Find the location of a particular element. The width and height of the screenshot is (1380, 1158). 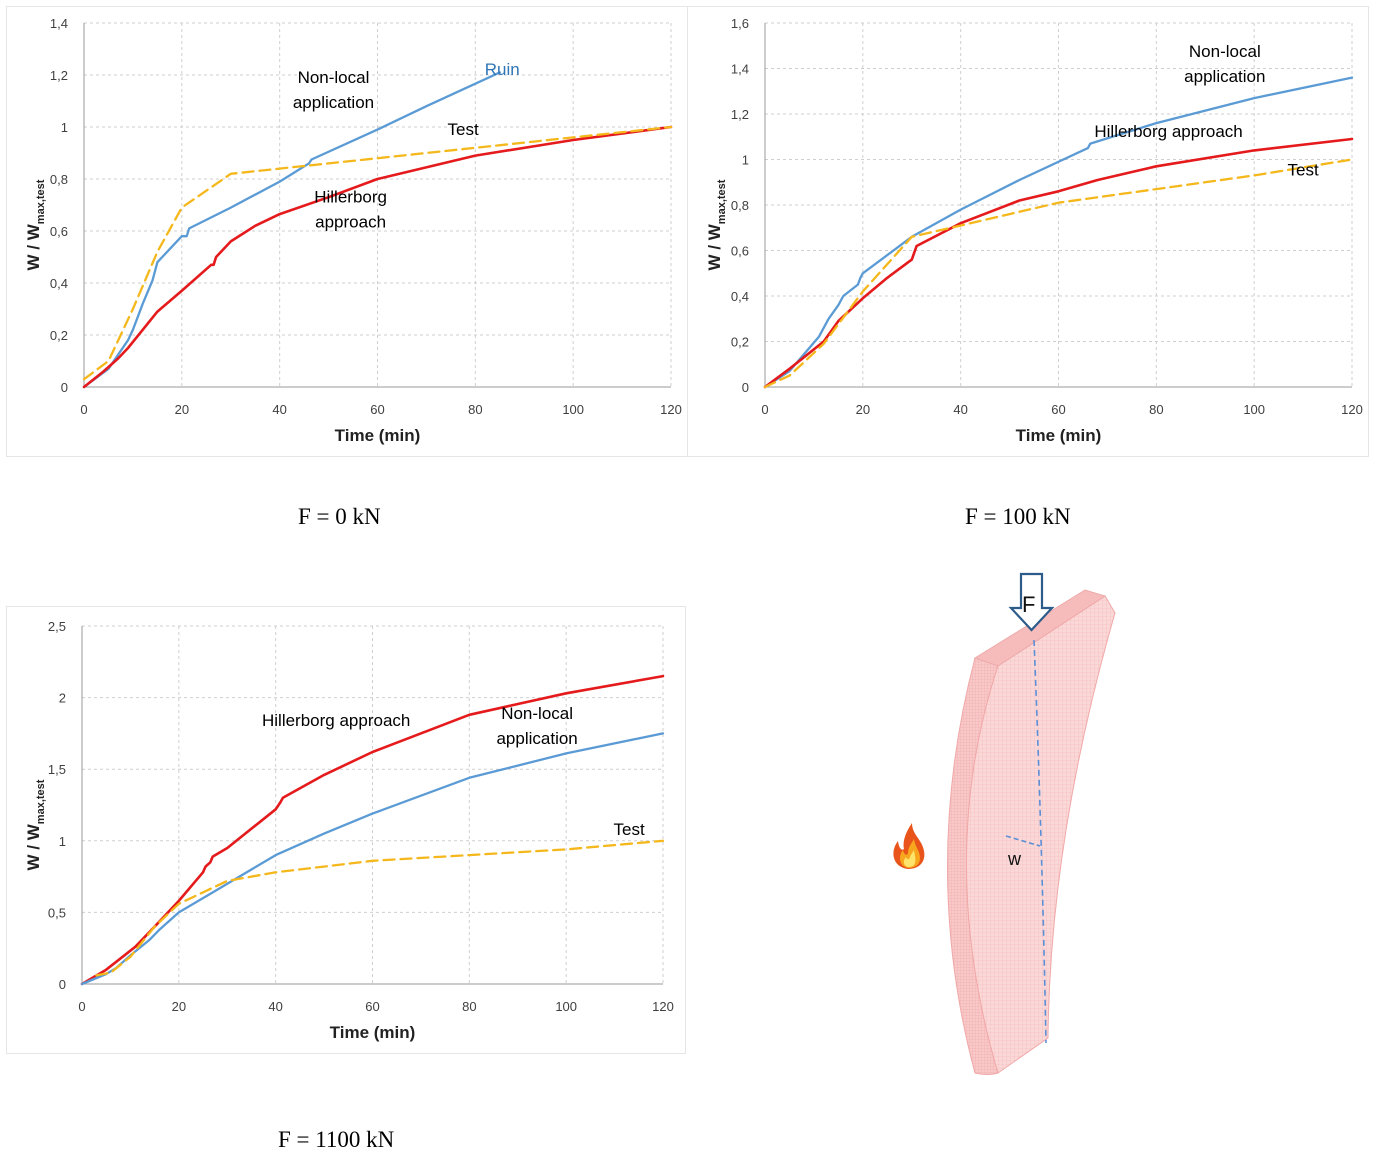

y-tick-label: 2 is located at coordinates (62, 698).